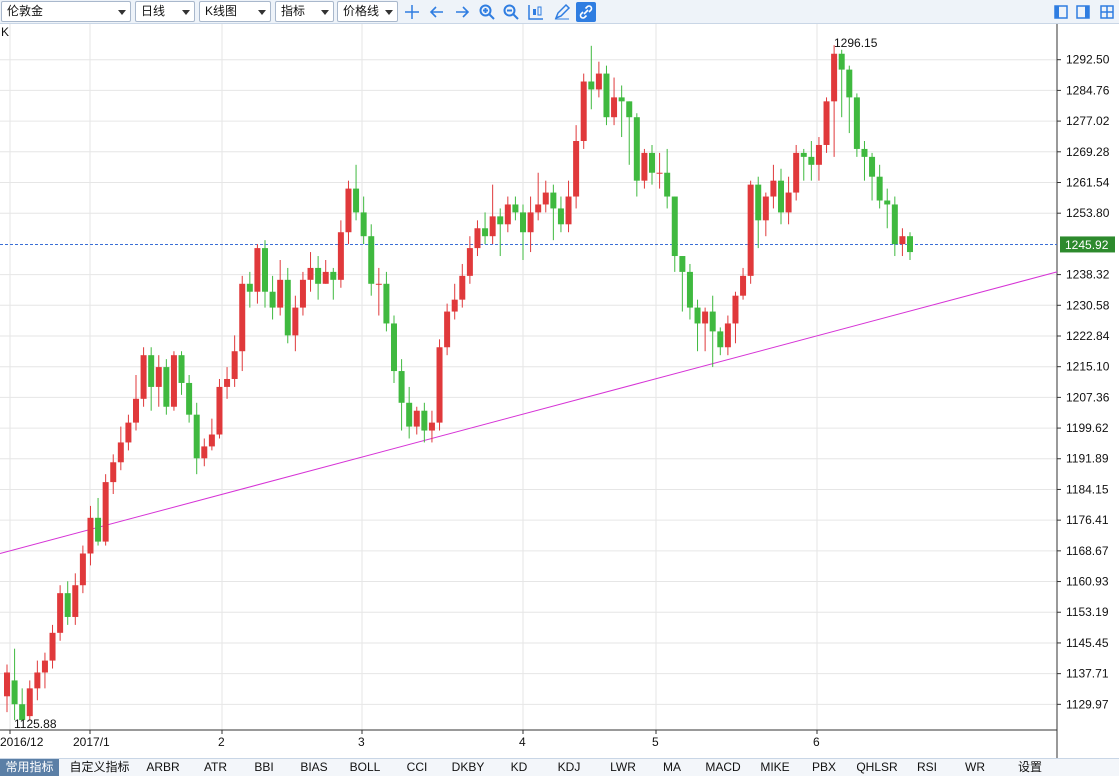 This screenshot has height=776, width=1119. Describe the element at coordinates (365, 767) in the screenshot. I see `indicator-tab-boll: BOLL` at that location.